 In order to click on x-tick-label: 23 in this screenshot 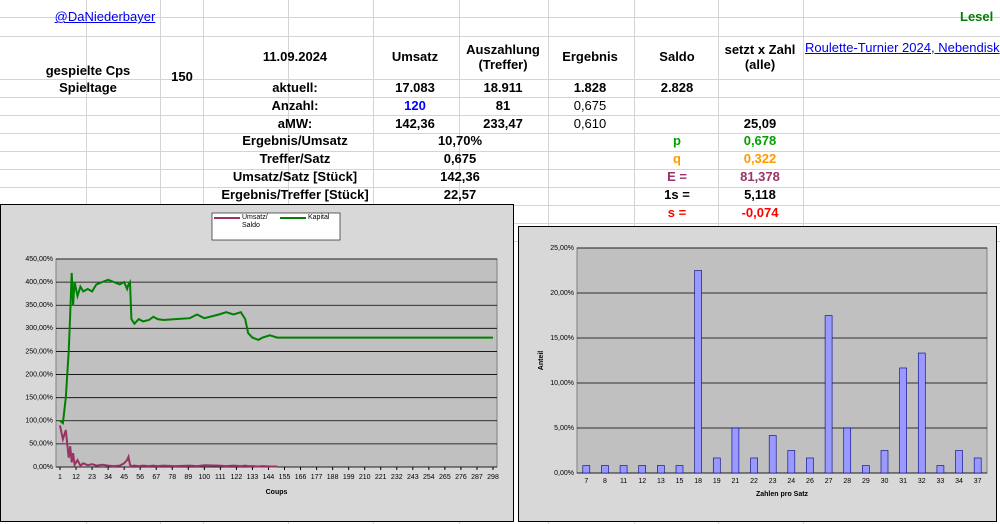, I will do `click(92, 477)`.